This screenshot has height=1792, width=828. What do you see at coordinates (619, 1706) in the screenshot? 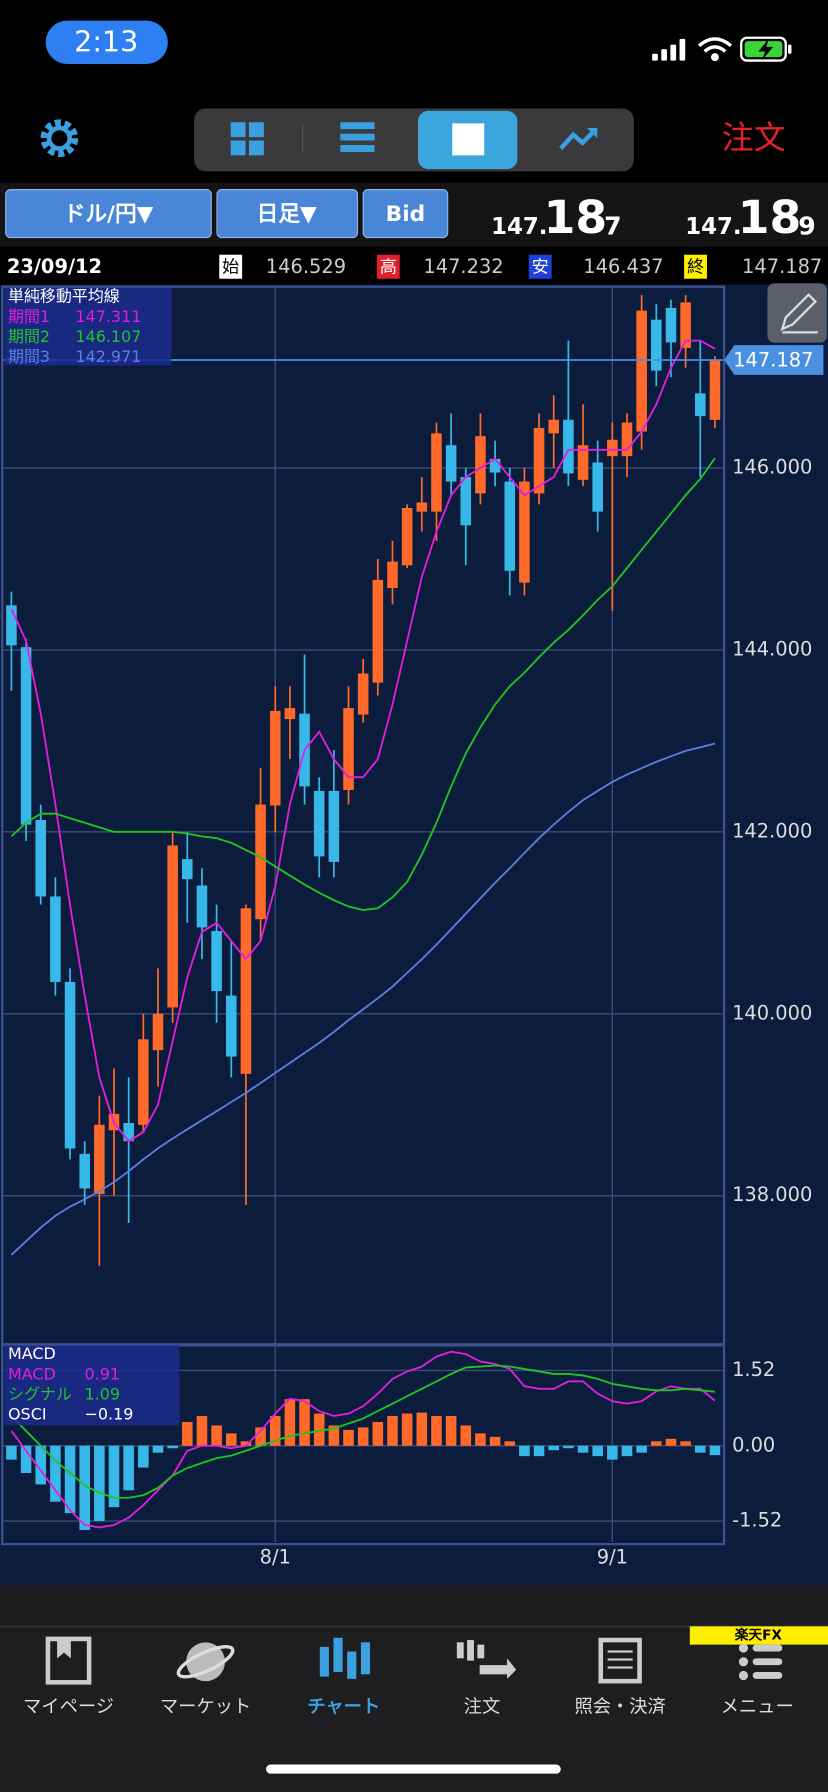
I see `tab-label: 照会・決済` at bounding box center [619, 1706].